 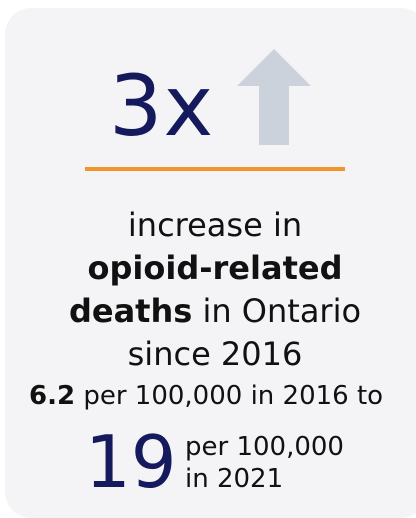 I want to click on stat-2021-unit: per 100,000 in 2021, so click(x=264, y=463).